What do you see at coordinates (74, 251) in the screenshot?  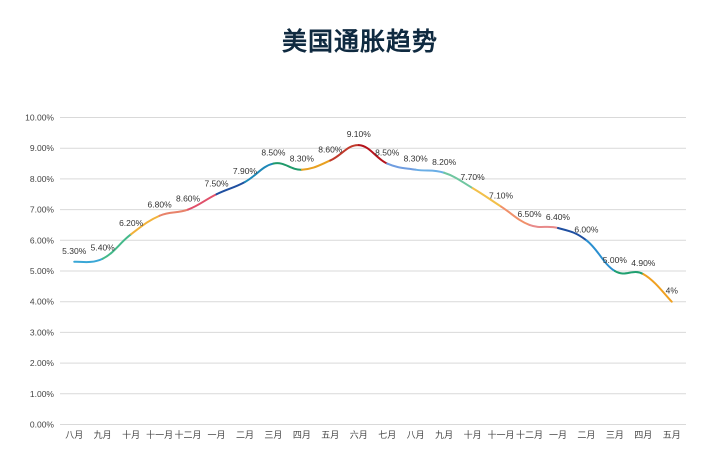 I see `data-label: 5.30%` at bounding box center [74, 251].